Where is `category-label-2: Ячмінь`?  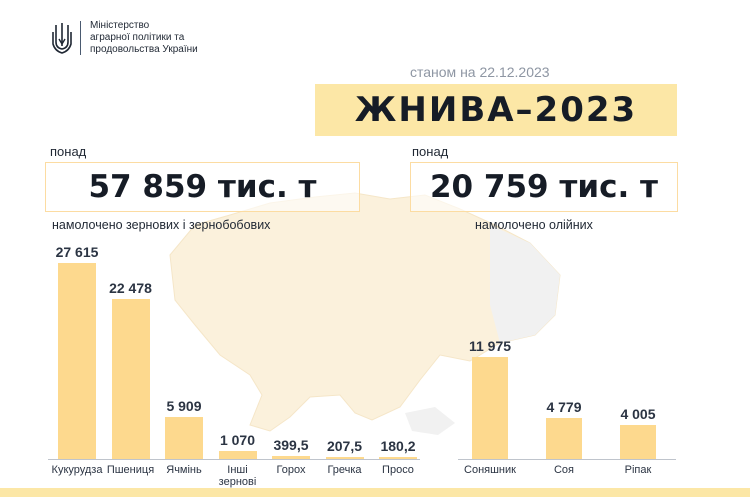
category-label-2: Ячмінь is located at coordinates (184, 470).